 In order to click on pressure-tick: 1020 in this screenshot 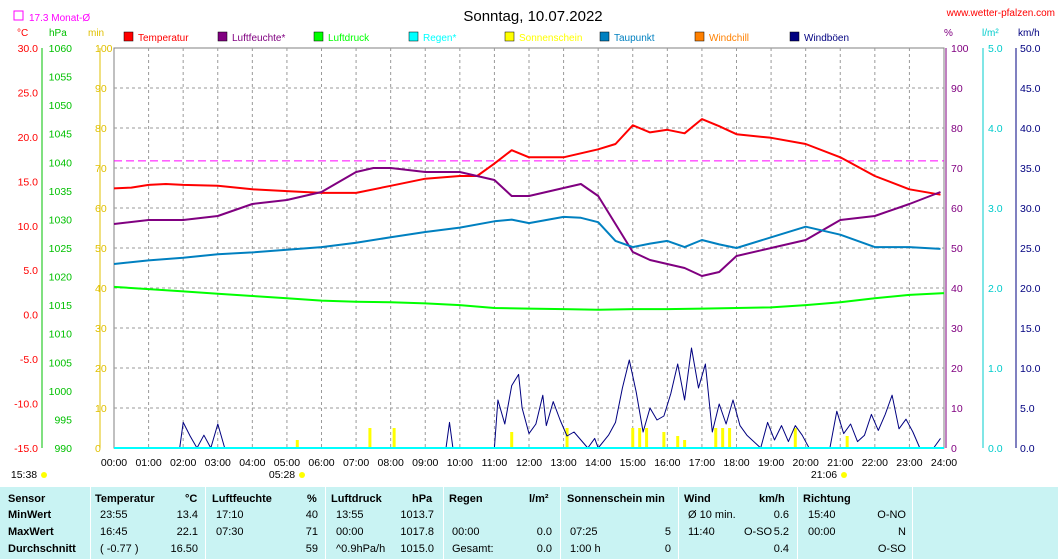, I will do `click(61, 278)`.